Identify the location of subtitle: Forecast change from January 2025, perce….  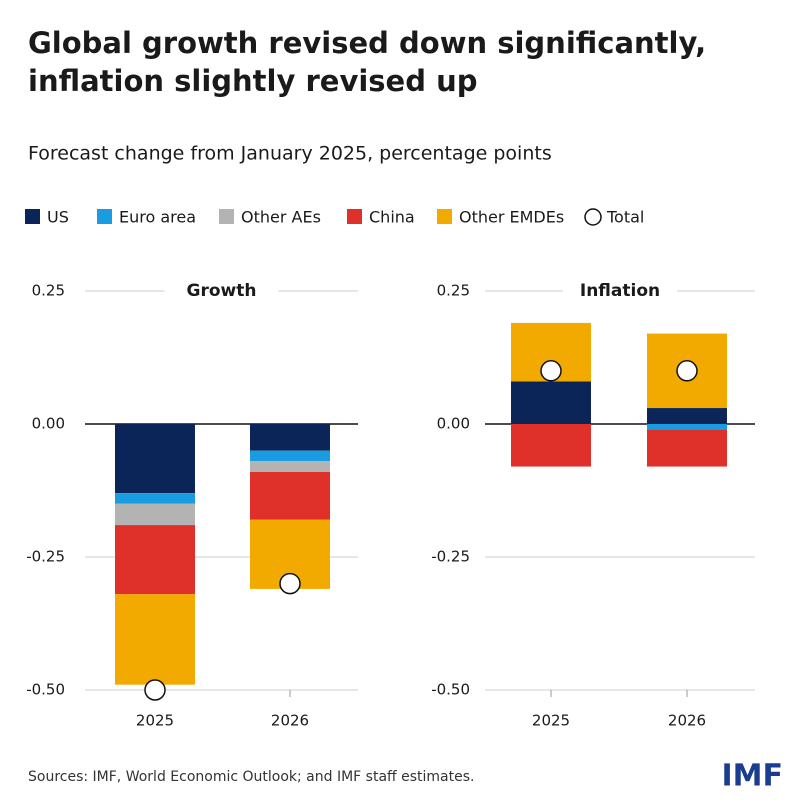
(290, 154).